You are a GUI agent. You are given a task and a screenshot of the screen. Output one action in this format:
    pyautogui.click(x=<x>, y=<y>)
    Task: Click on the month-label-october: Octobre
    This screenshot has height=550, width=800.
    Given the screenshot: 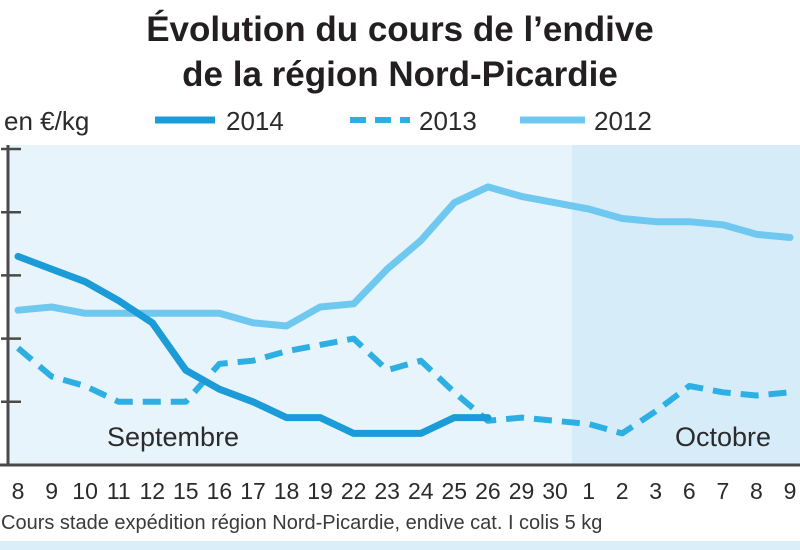 What is the action you would take?
    pyautogui.click(x=723, y=437)
    